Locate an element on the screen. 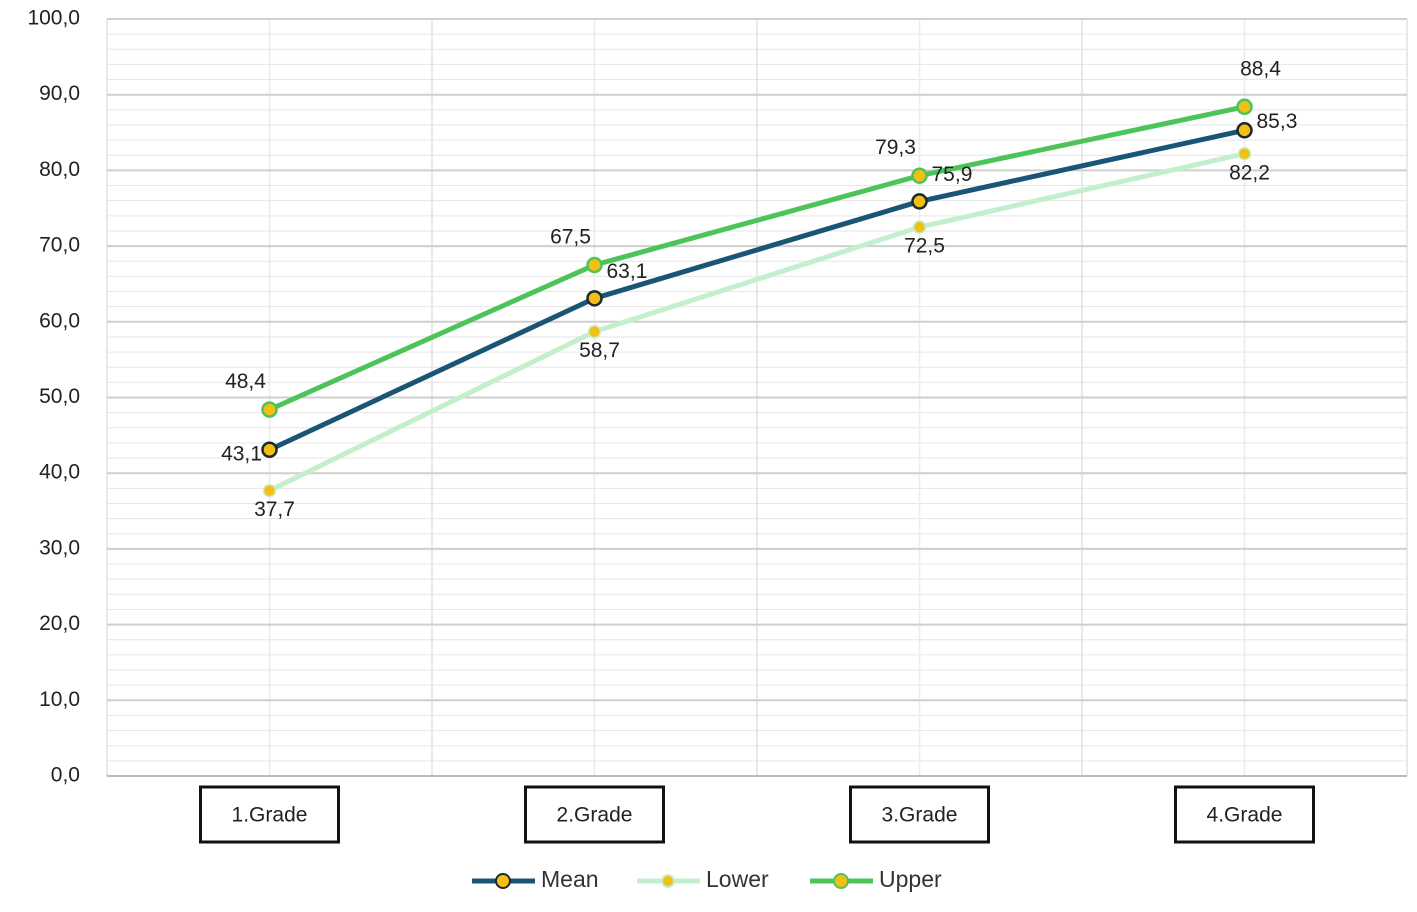 This screenshot has width=1417, height=912. data-label: 67,5 is located at coordinates (570, 237).